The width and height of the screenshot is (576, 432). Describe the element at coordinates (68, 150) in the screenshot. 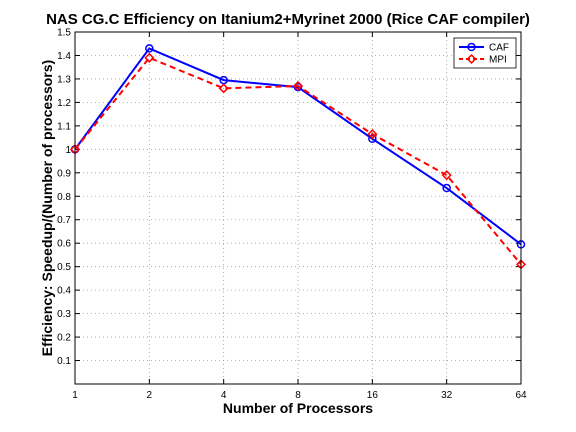

I see `y-tick-label: 1` at that location.